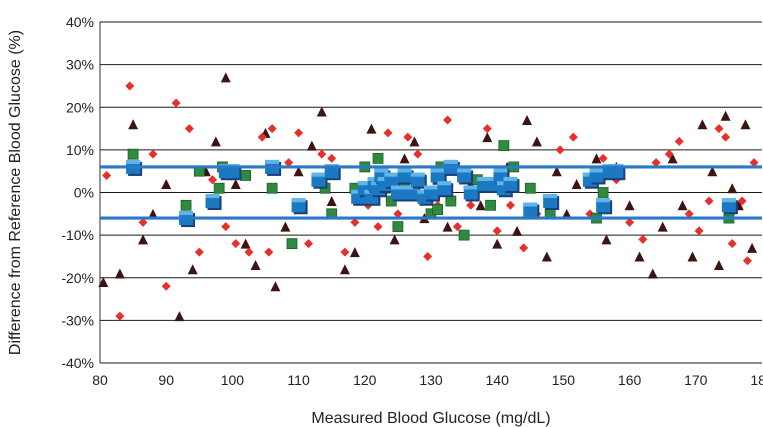 This screenshot has height=427, width=763. I want to click on reference-lines, so click(431, 192).